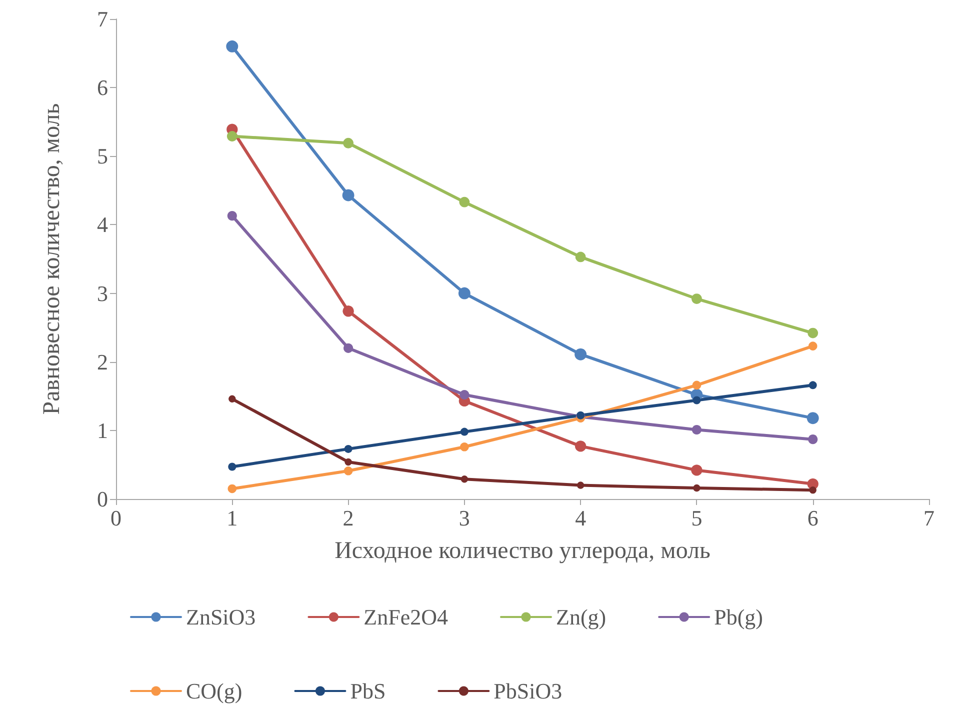 Image resolution: width=955 pixels, height=719 pixels. Describe the element at coordinates (522, 551) in the screenshot. I see `x-axis-title: Исходное количество углерода, моль` at that location.